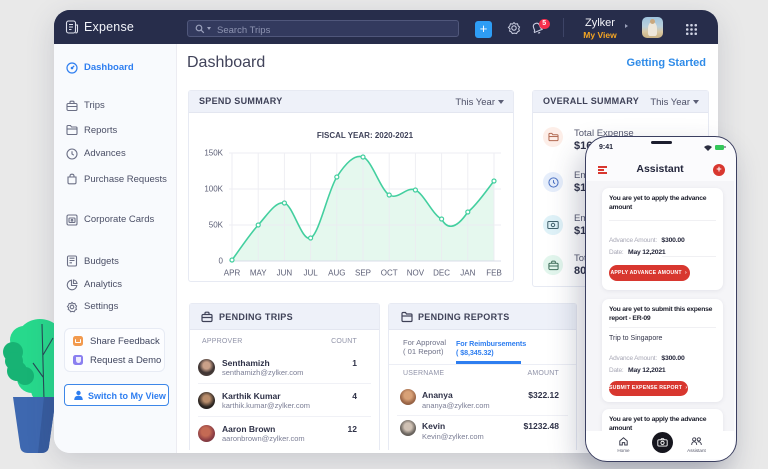 Image resolution: width=768 pixels, height=469 pixels. Describe the element at coordinates (232, 273) in the screenshot. I see `svg-text: APR` at that location.